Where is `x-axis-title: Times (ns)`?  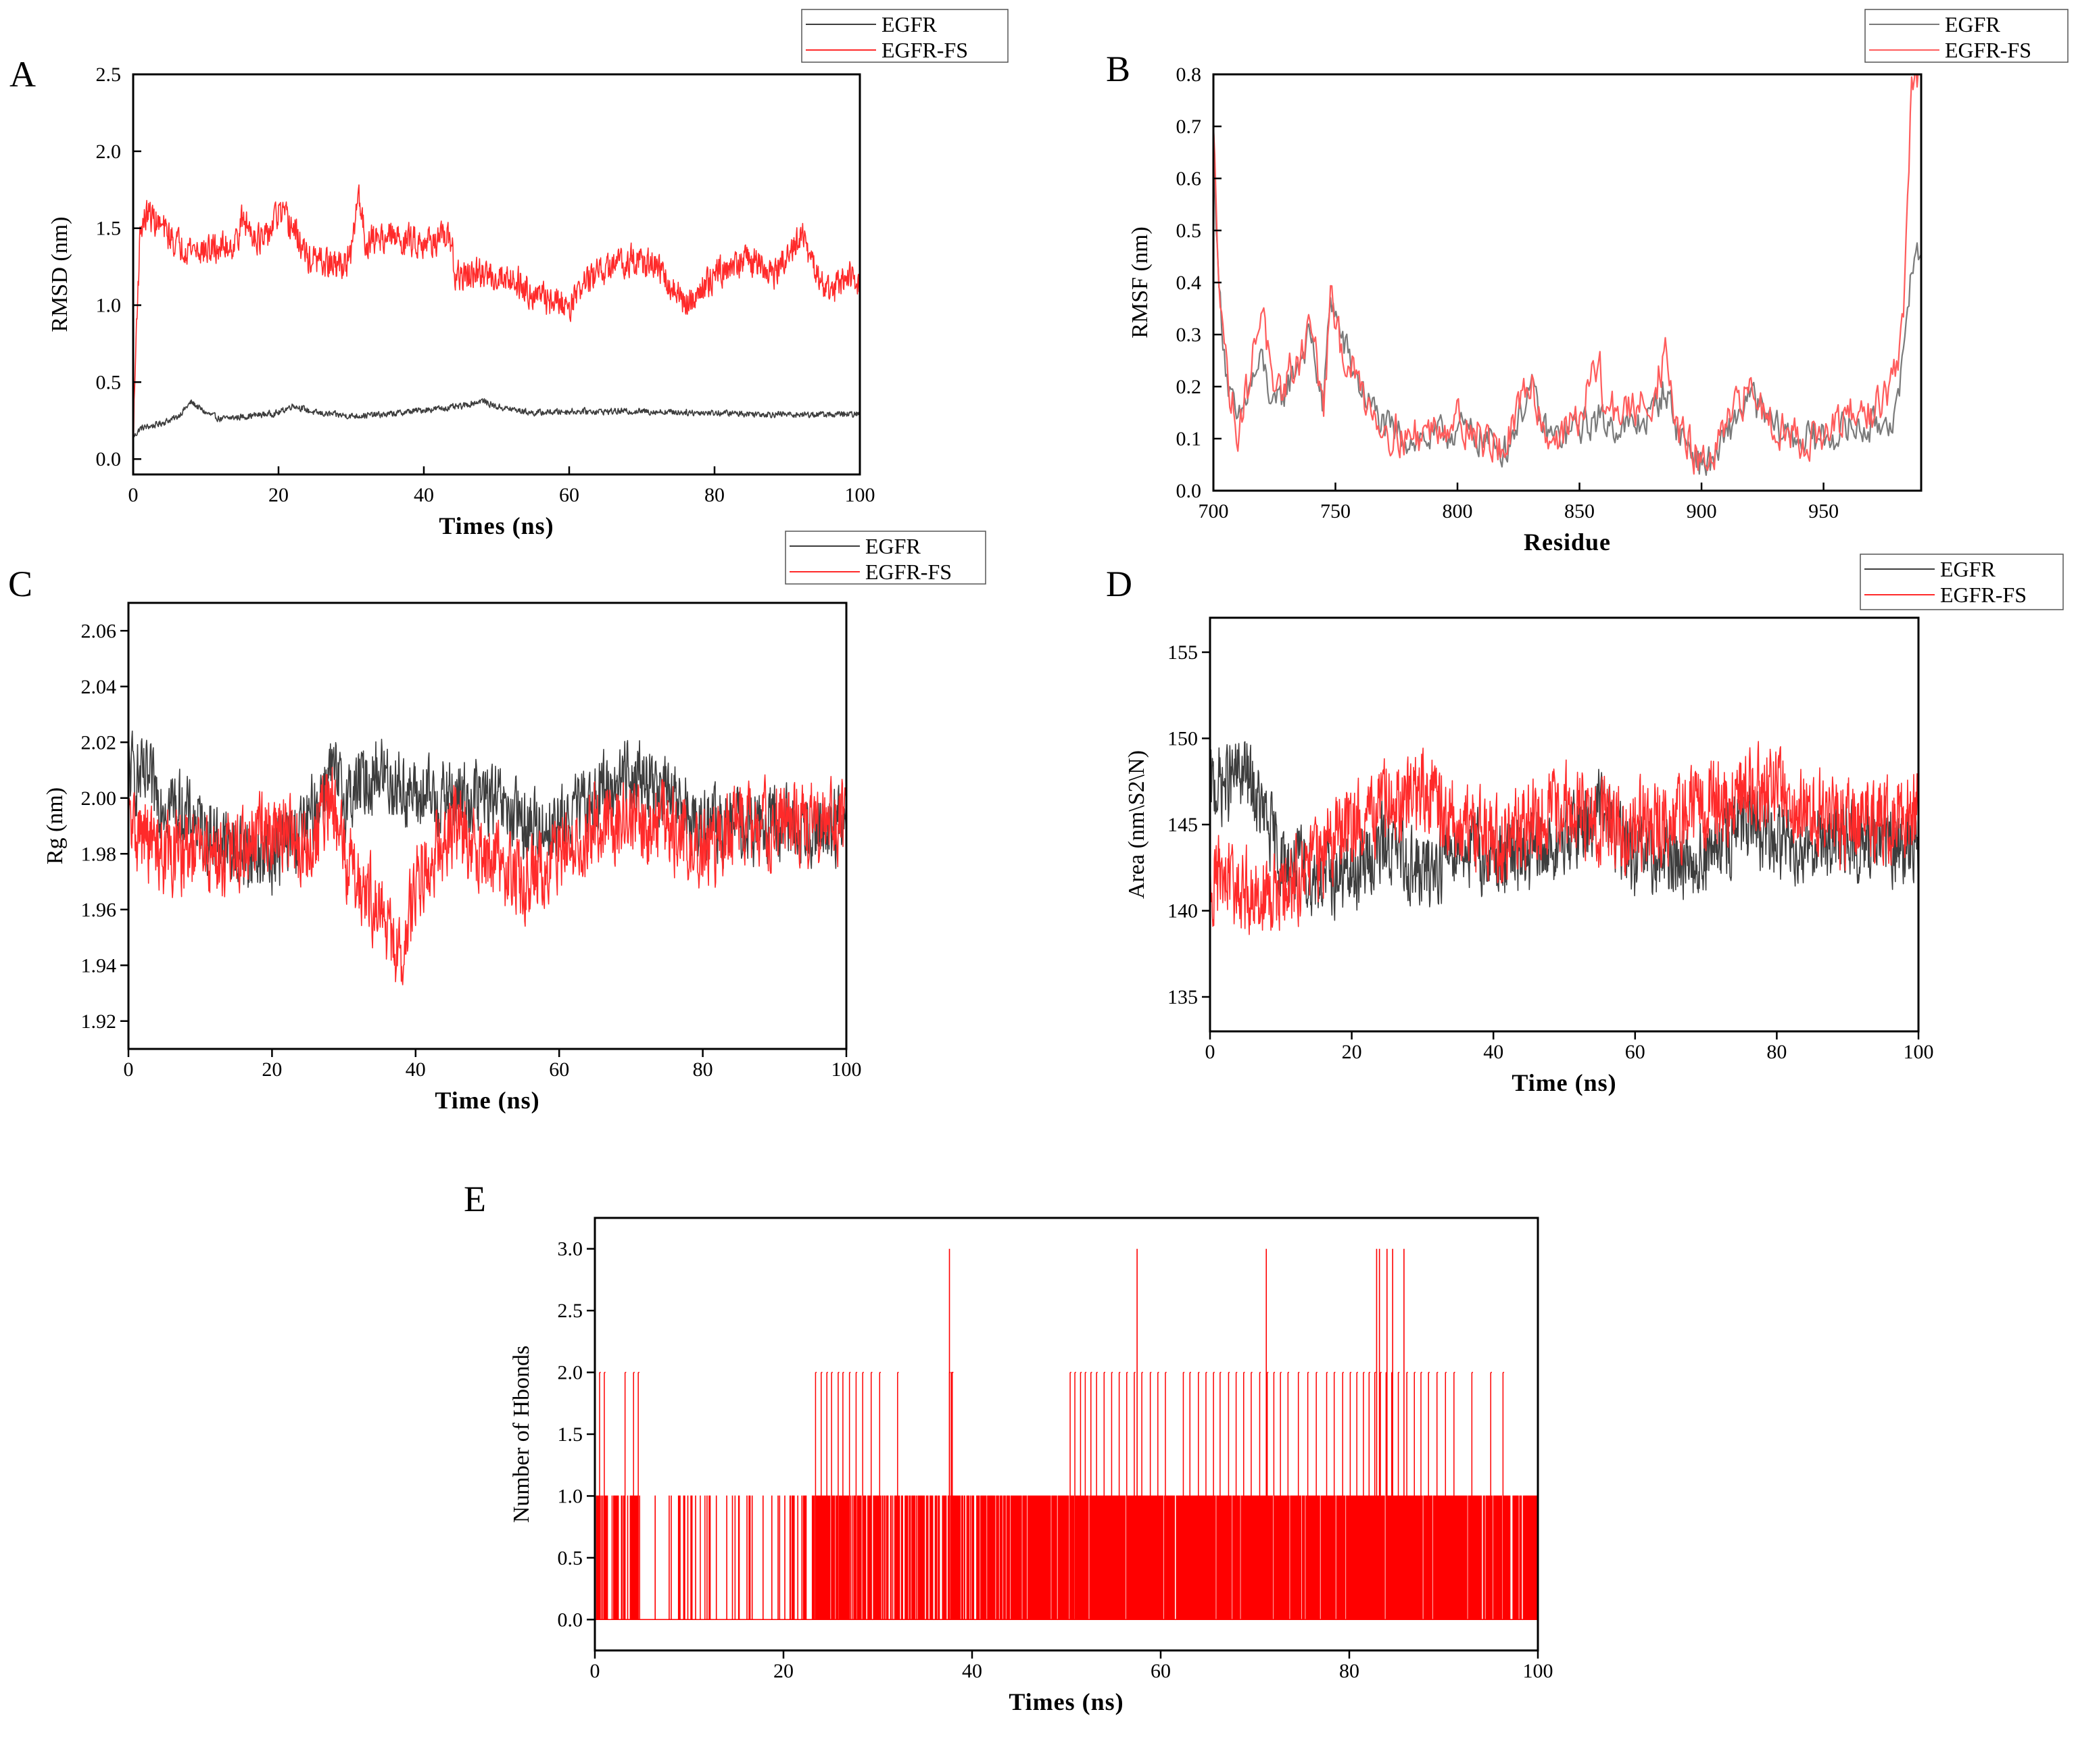 x-axis-title: Times (ns) is located at coordinates (1066, 1701).